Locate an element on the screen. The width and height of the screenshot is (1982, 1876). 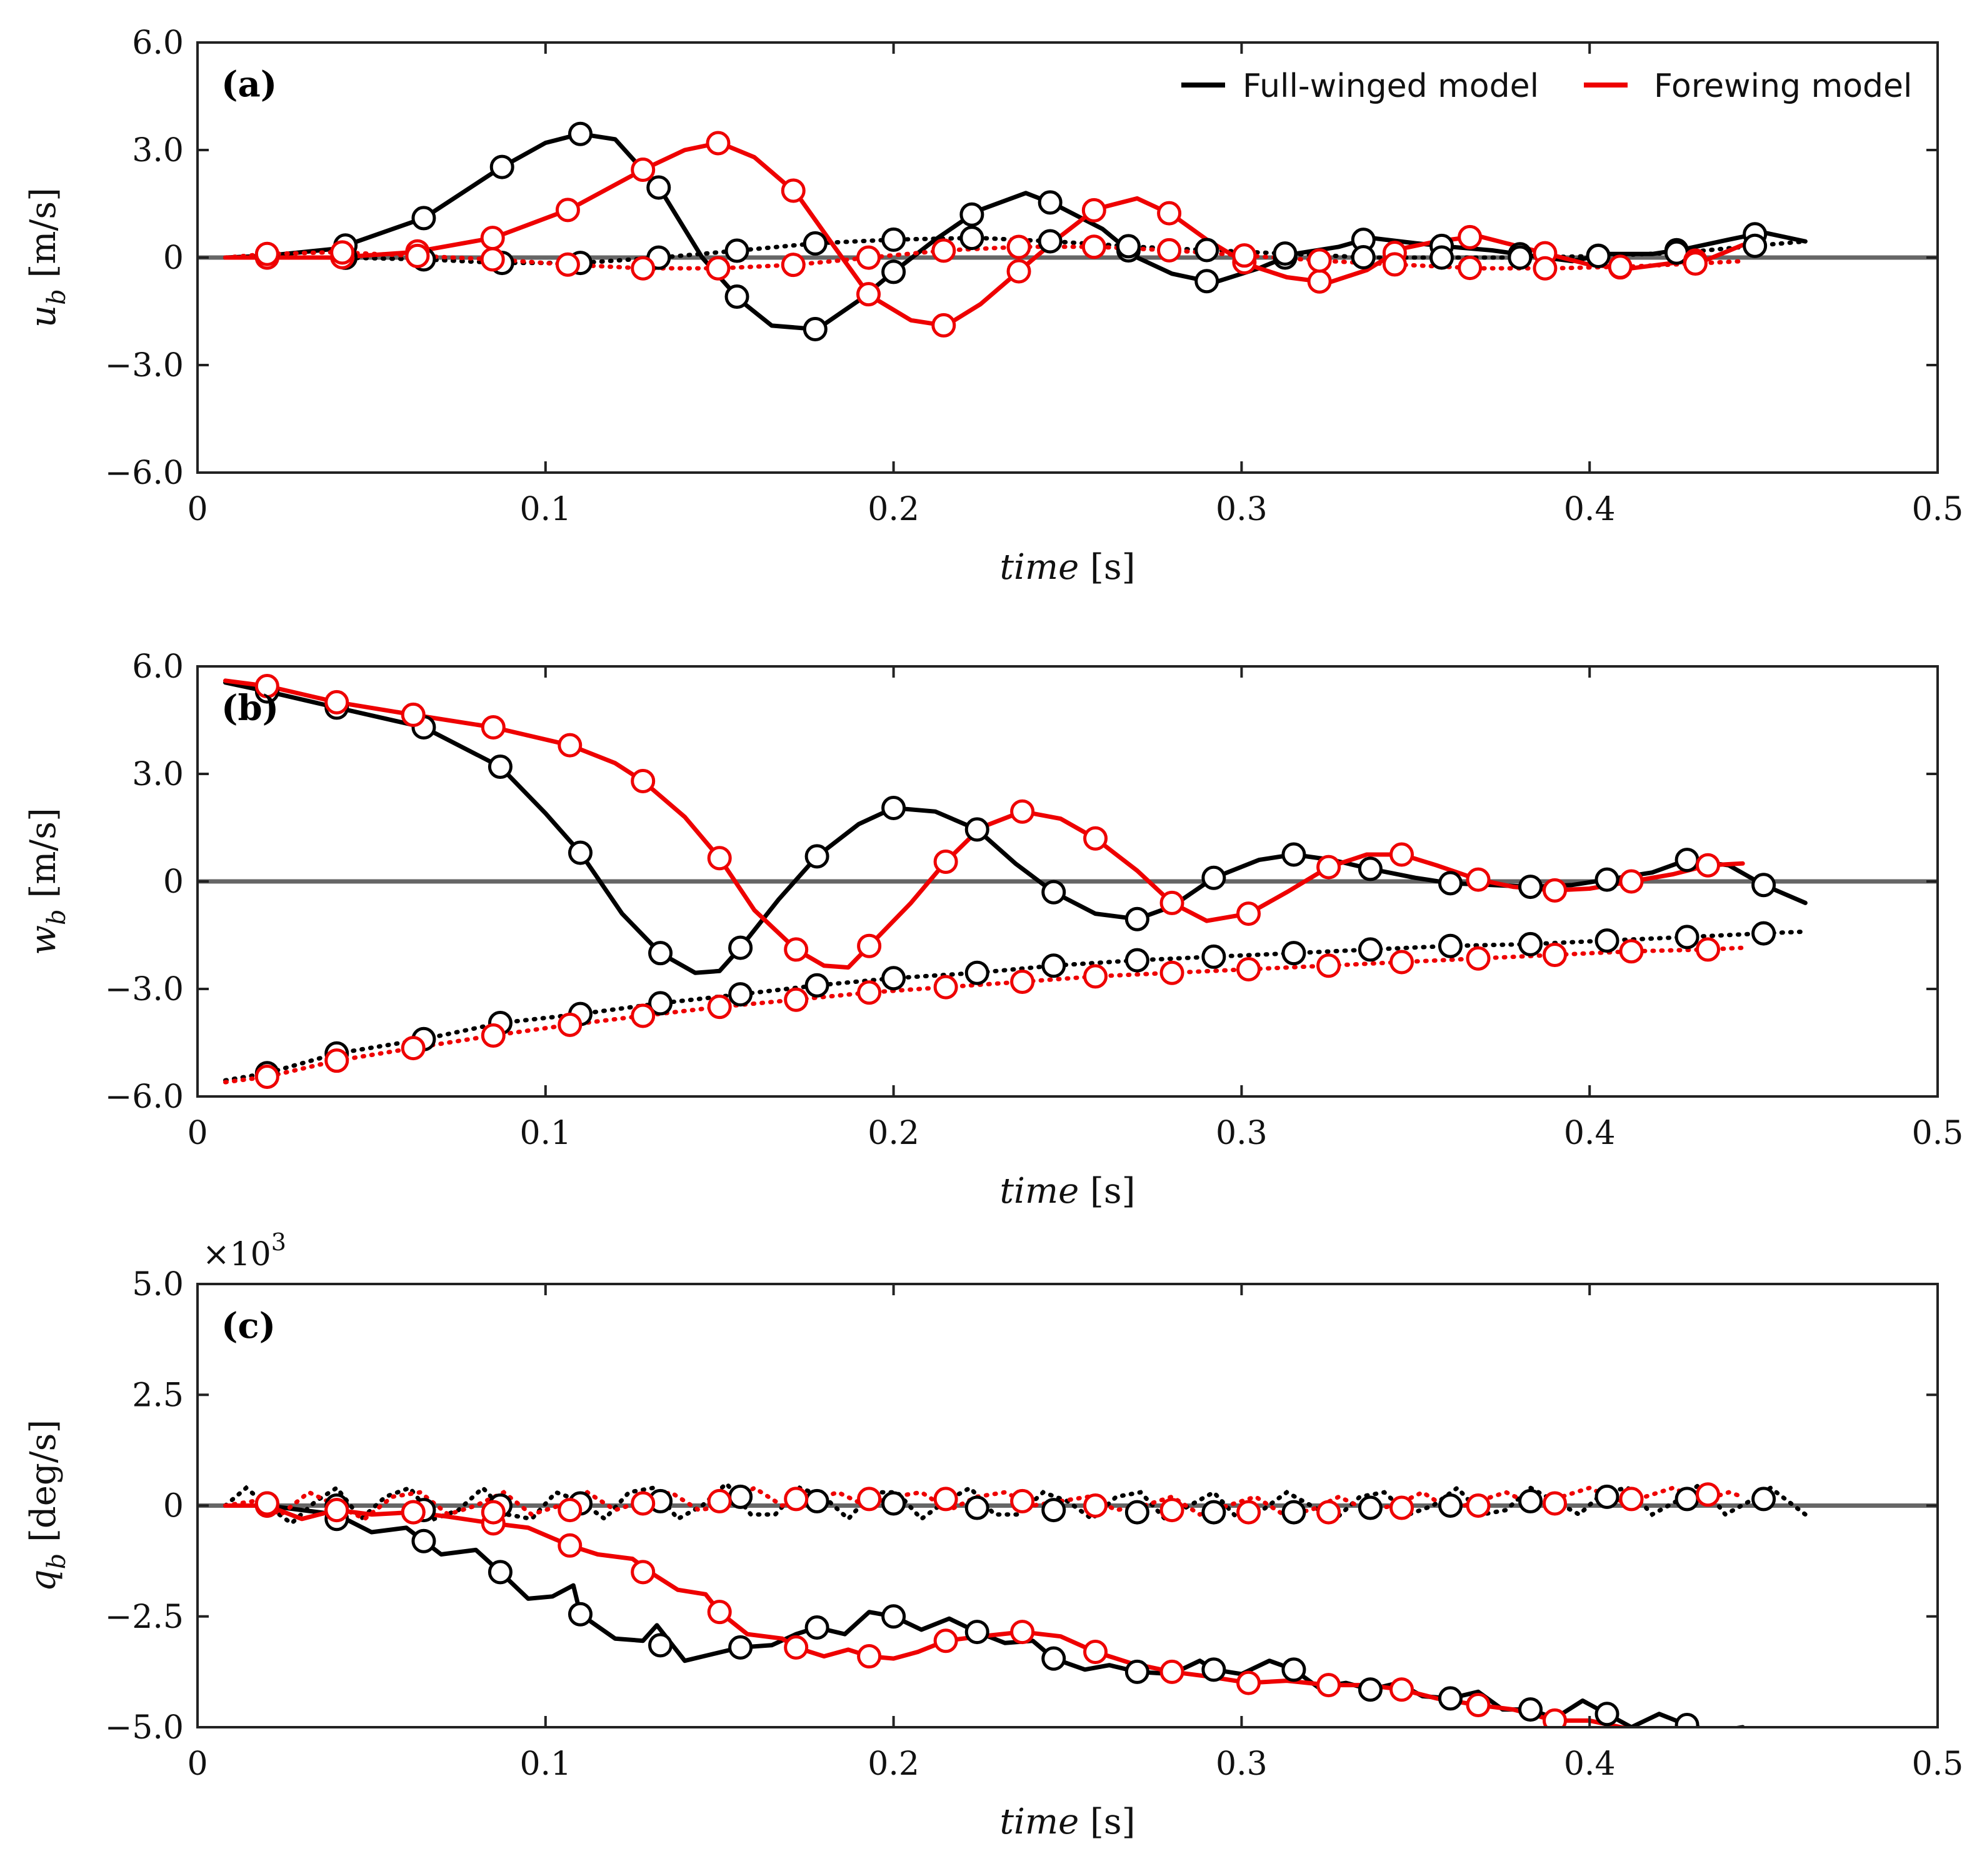
y-axis-label: ub [m/s] is located at coordinates (47, 258).